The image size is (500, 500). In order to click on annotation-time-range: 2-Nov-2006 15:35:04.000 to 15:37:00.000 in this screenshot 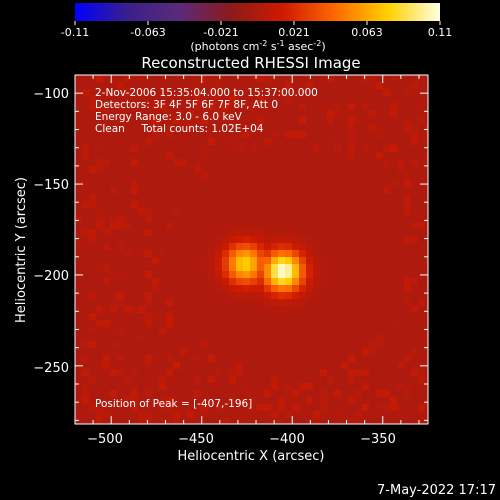, I will do `click(206, 93)`.